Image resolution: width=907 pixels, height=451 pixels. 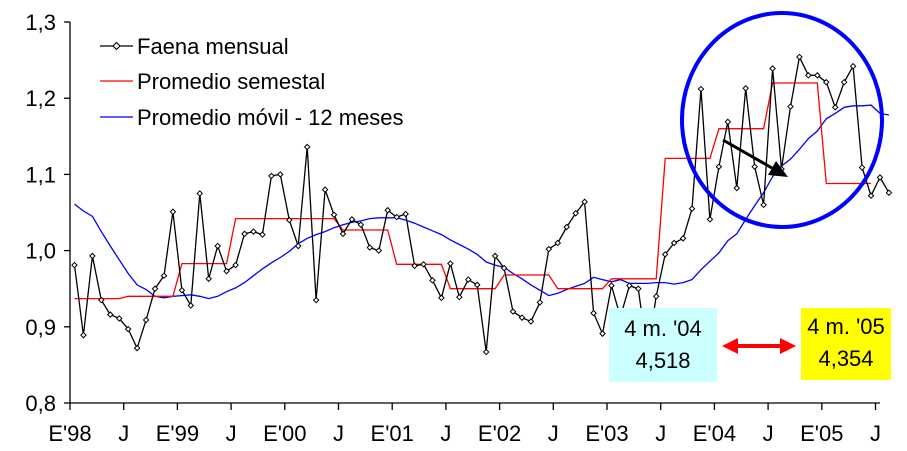 I want to click on x-tick-label: E'98, so click(x=69, y=433).